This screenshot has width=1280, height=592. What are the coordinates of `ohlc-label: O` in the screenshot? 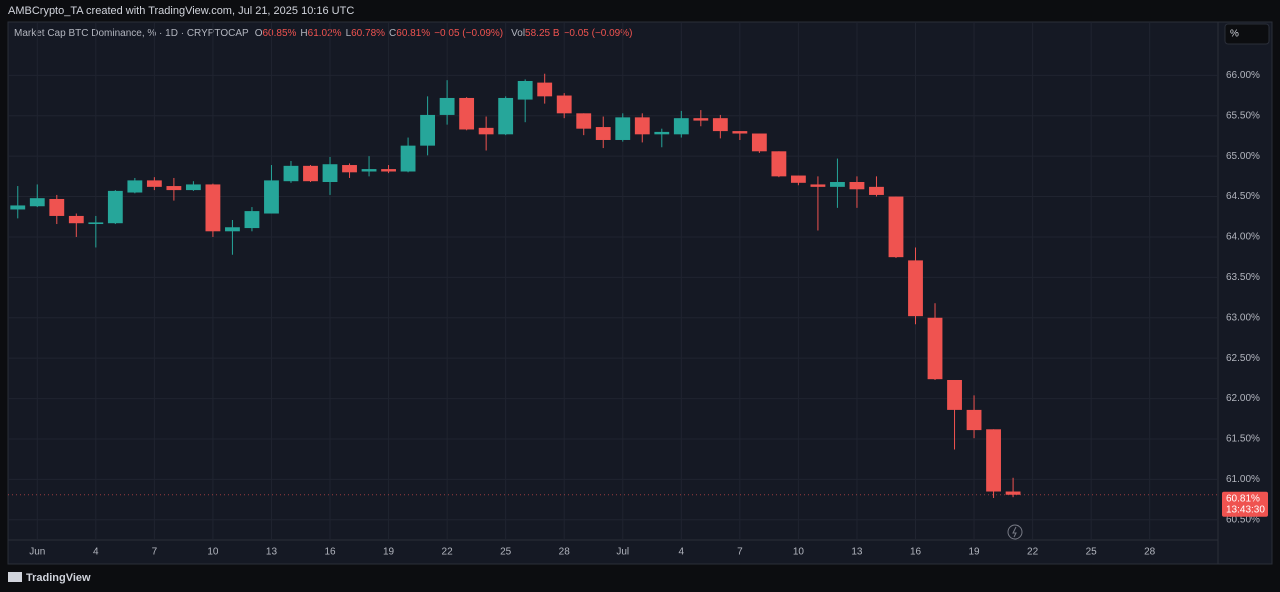 It's located at (259, 33).